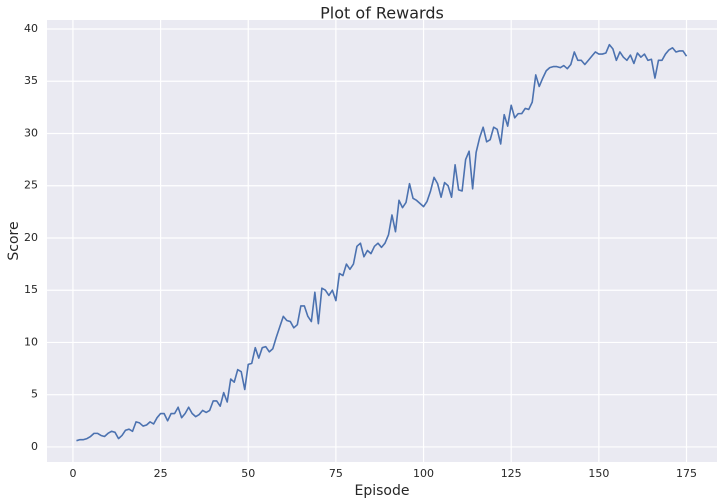 The height and width of the screenshot is (504, 723). I want to click on y-tick-label: 15, so click(31, 289).